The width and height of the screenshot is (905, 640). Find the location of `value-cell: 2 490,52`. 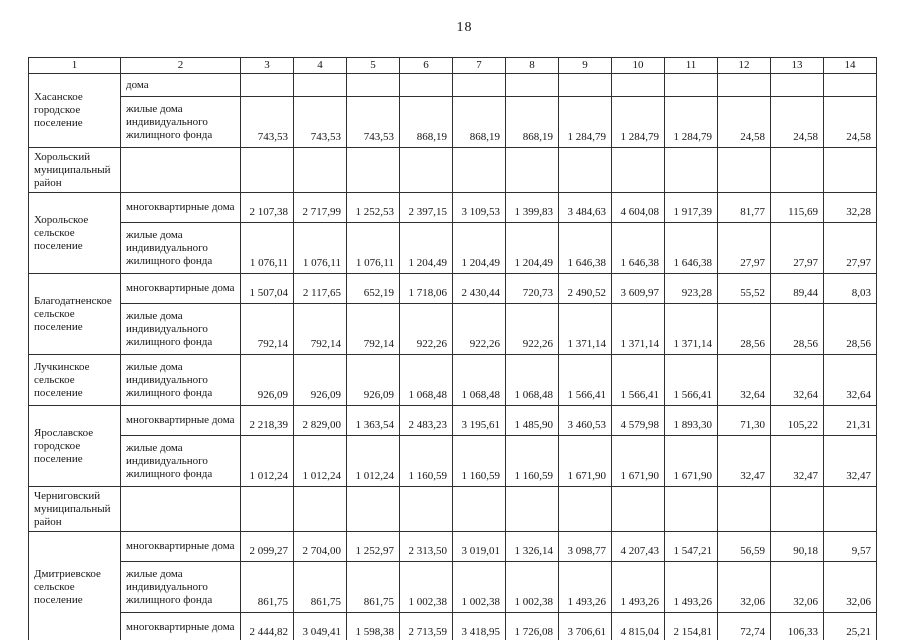

value-cell: 2 490,52 is located at coordinates (585, 288).